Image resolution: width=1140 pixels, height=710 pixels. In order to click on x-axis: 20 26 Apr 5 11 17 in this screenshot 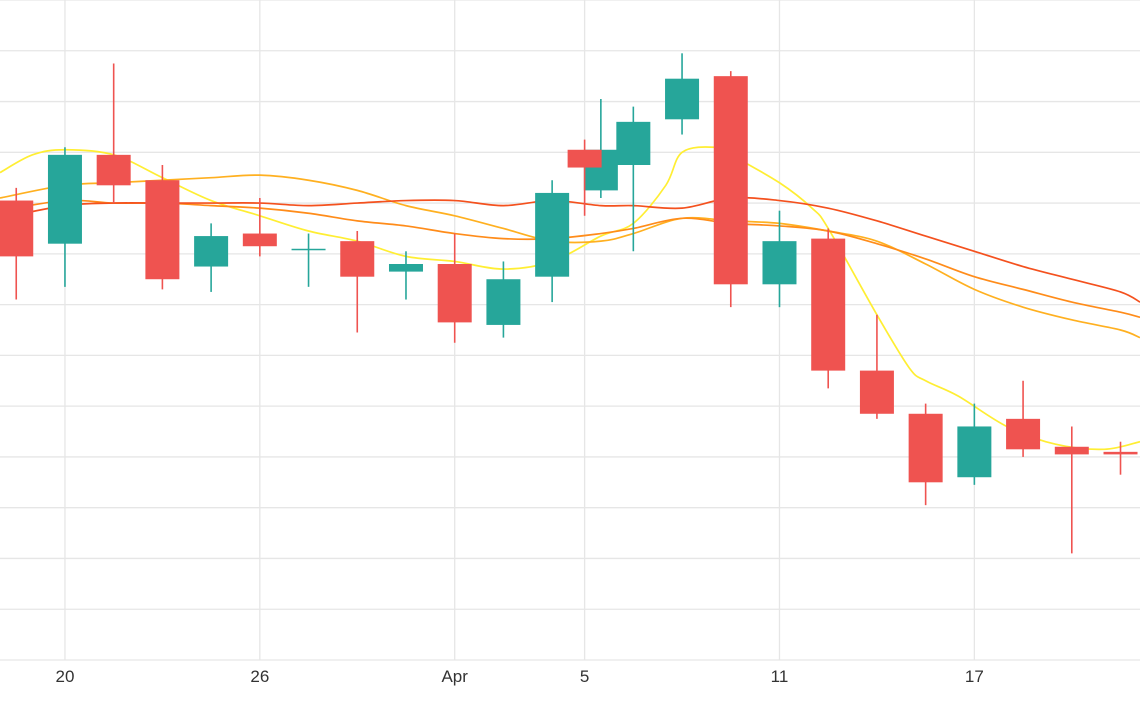, I will do `click(519, 676)`.